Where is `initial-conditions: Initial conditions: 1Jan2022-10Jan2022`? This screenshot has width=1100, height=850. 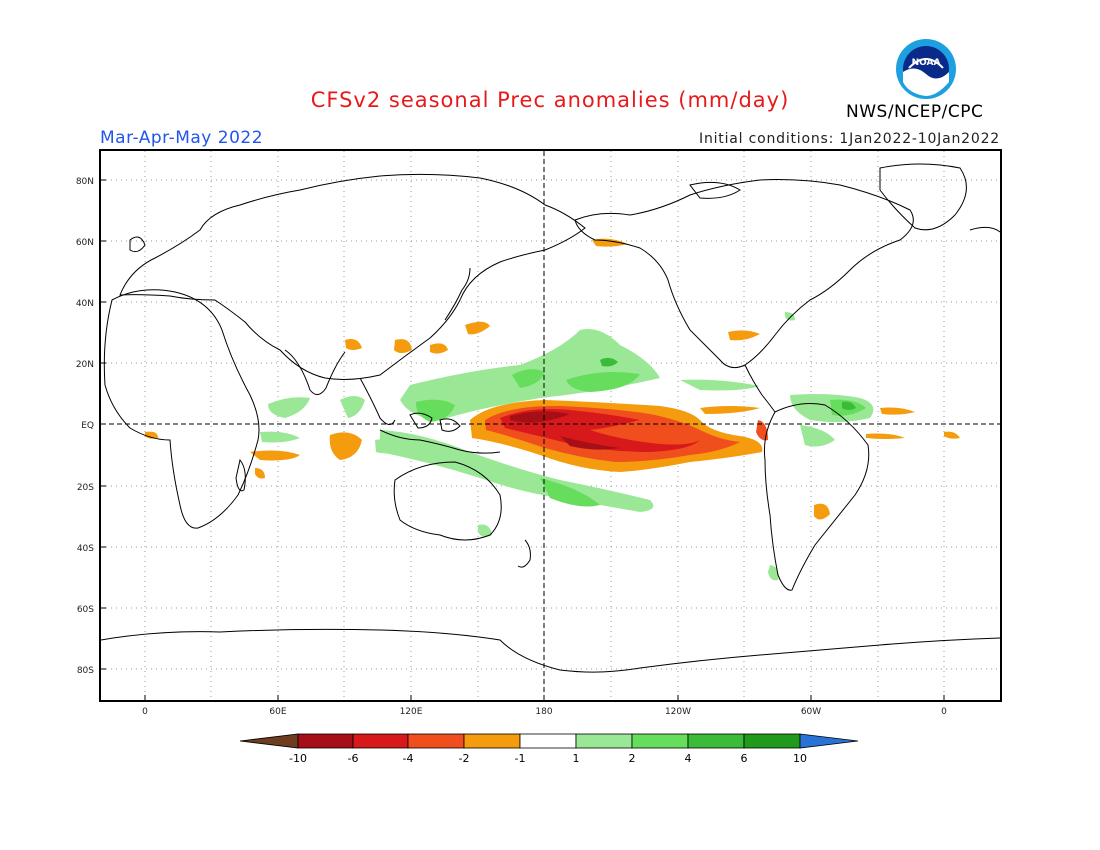
initial-conditions: Initial conditions: 1Jan2022-10Jan2022 is located at coordinates (849, 139).